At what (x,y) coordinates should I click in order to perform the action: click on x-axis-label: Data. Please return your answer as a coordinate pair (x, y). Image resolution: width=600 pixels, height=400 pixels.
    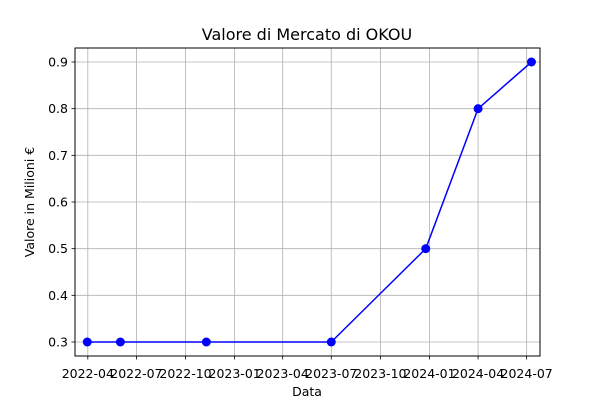
    Looking at the image, I should click on (307, 391).